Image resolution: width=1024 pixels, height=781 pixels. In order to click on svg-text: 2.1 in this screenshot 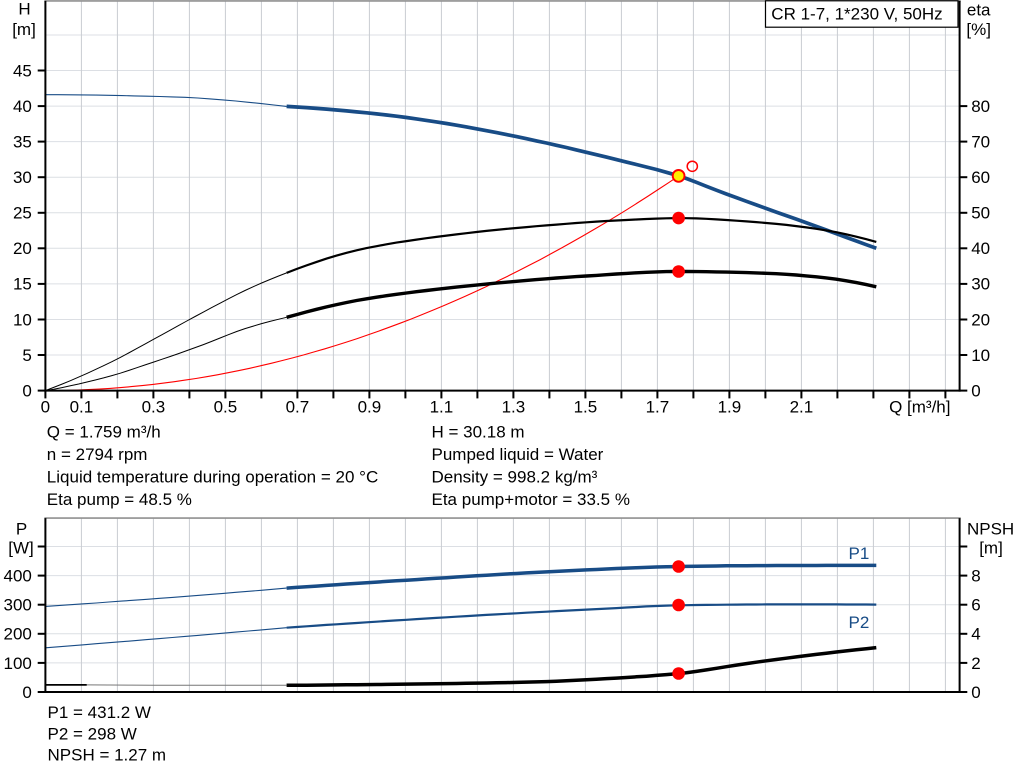, I will do `click(802, 406)`.